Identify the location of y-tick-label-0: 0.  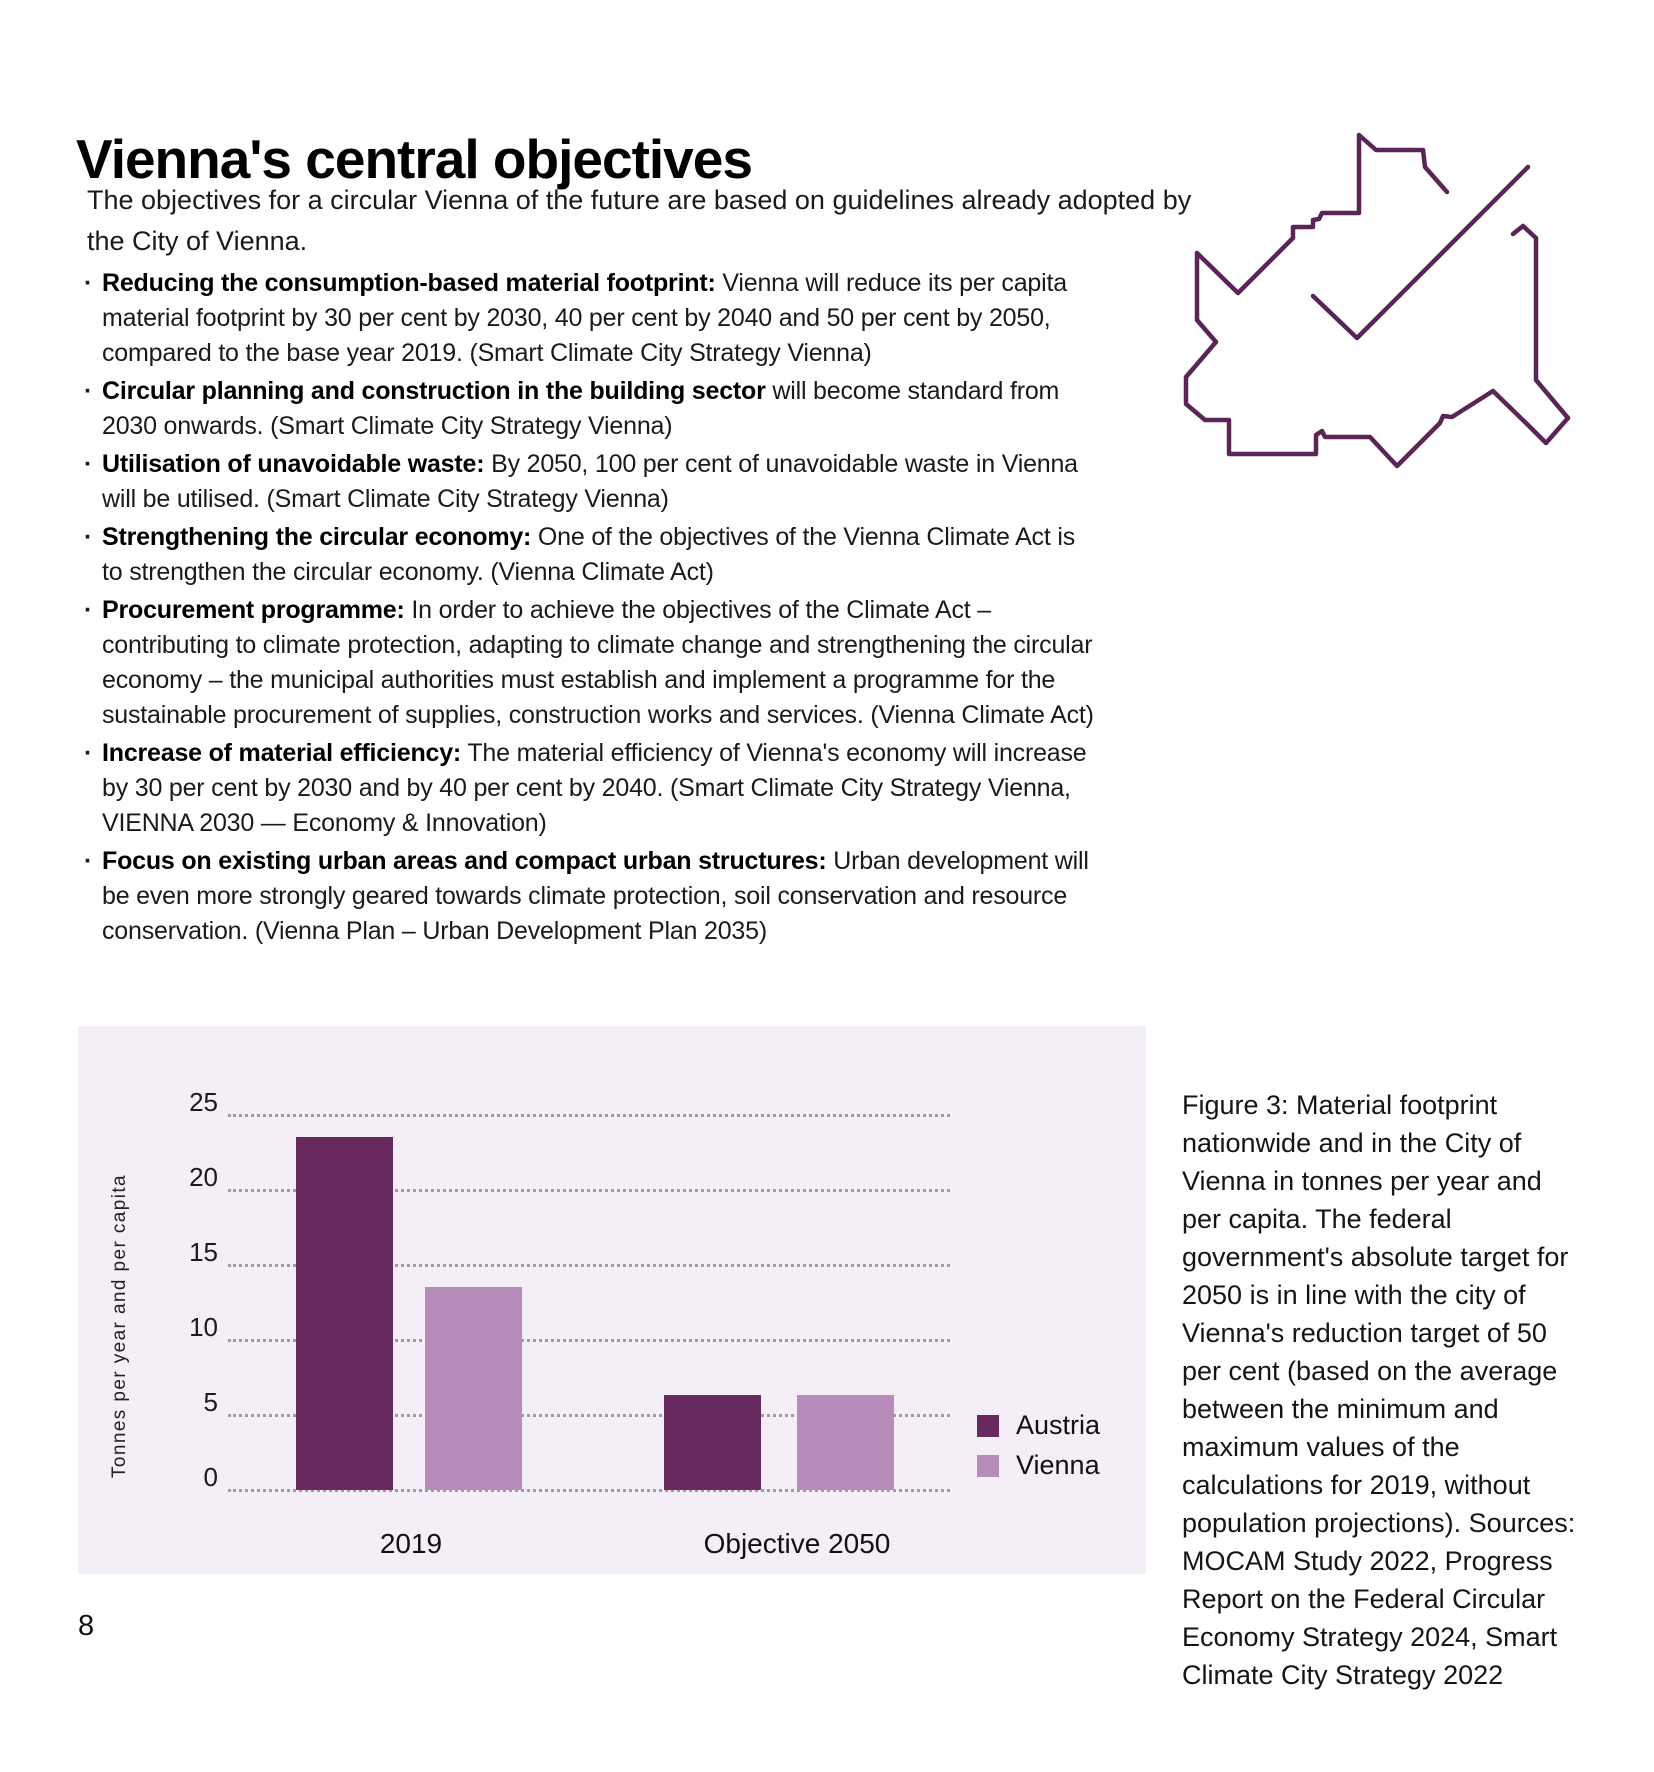
(210, 1477).